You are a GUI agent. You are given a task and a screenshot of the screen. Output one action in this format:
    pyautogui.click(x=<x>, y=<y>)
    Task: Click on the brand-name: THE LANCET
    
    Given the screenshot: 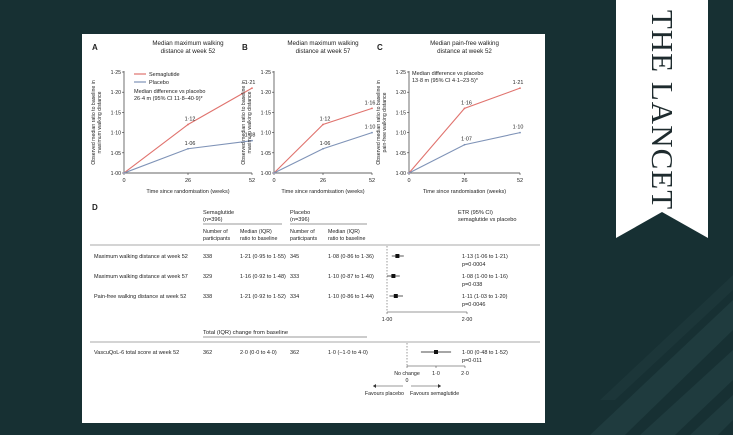 What is the action you would take?
    pyautogui.click(x=662, y=110)
    